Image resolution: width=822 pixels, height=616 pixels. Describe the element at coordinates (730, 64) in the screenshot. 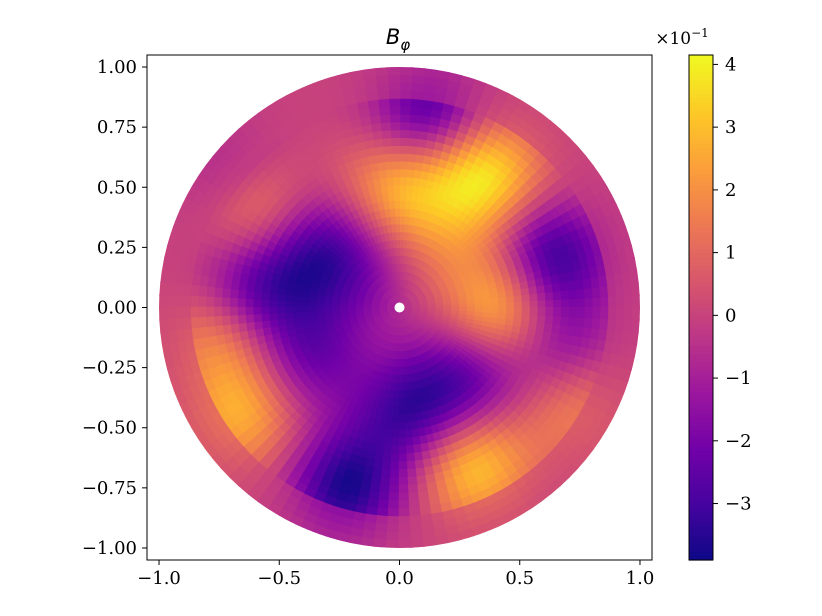

I see `colorbar-tick-label: 4` at that location.